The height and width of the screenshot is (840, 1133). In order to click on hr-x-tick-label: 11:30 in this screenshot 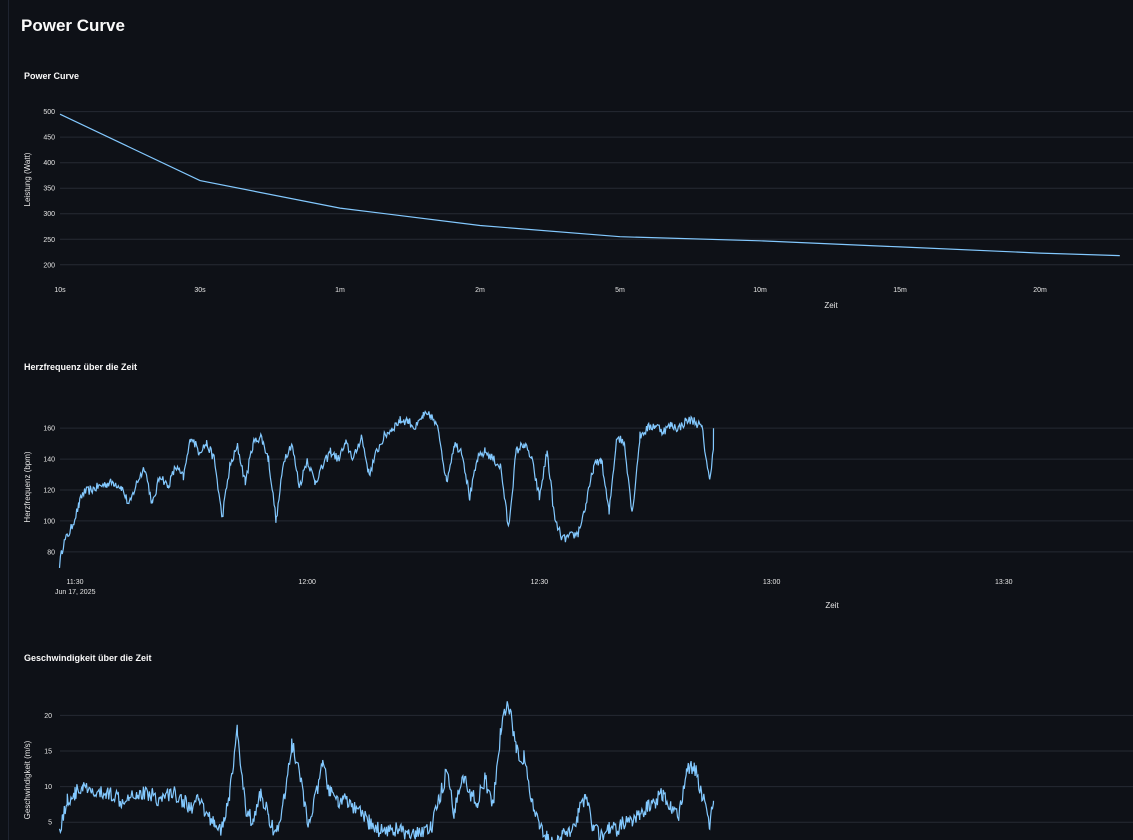, I will do `click(75, 582)`.